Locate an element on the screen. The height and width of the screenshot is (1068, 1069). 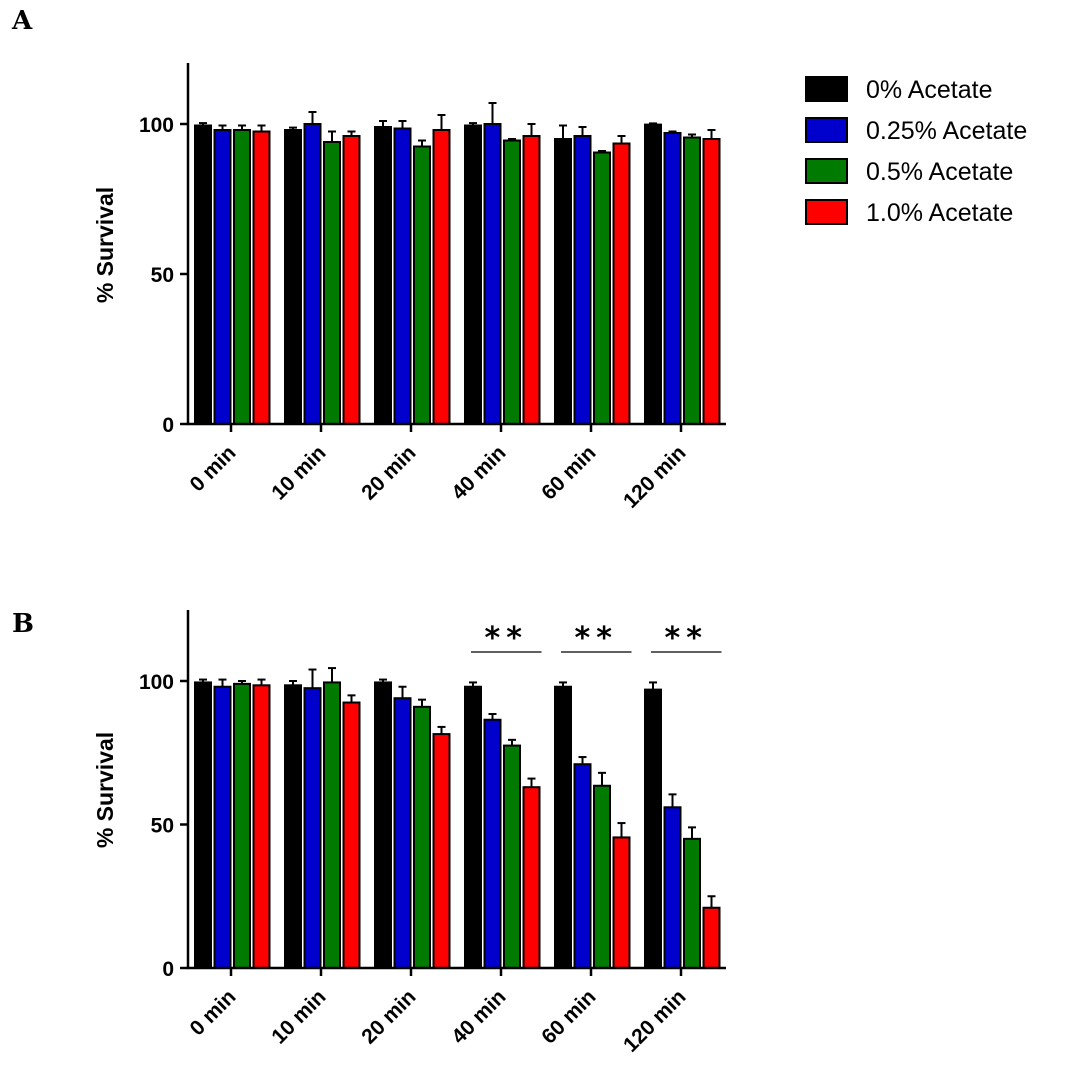
panel-b-significance: ** ** ** is located at coordinates (596, 638).